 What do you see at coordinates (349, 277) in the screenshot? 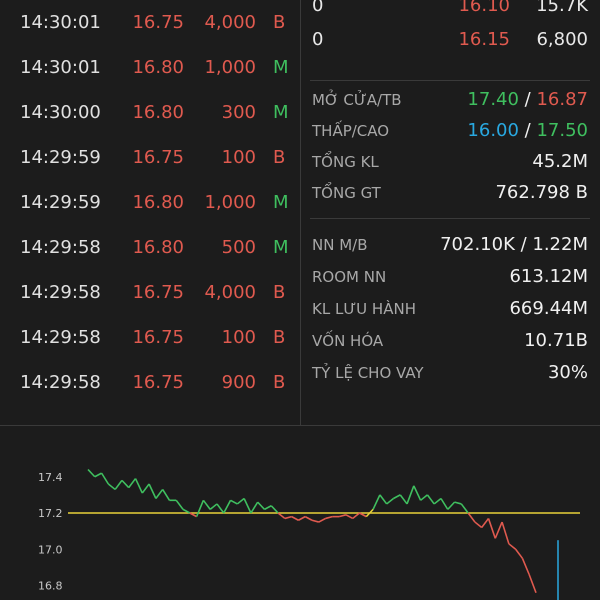
I see `stat-label: ROOM NN` at bounding box center [349, 277].